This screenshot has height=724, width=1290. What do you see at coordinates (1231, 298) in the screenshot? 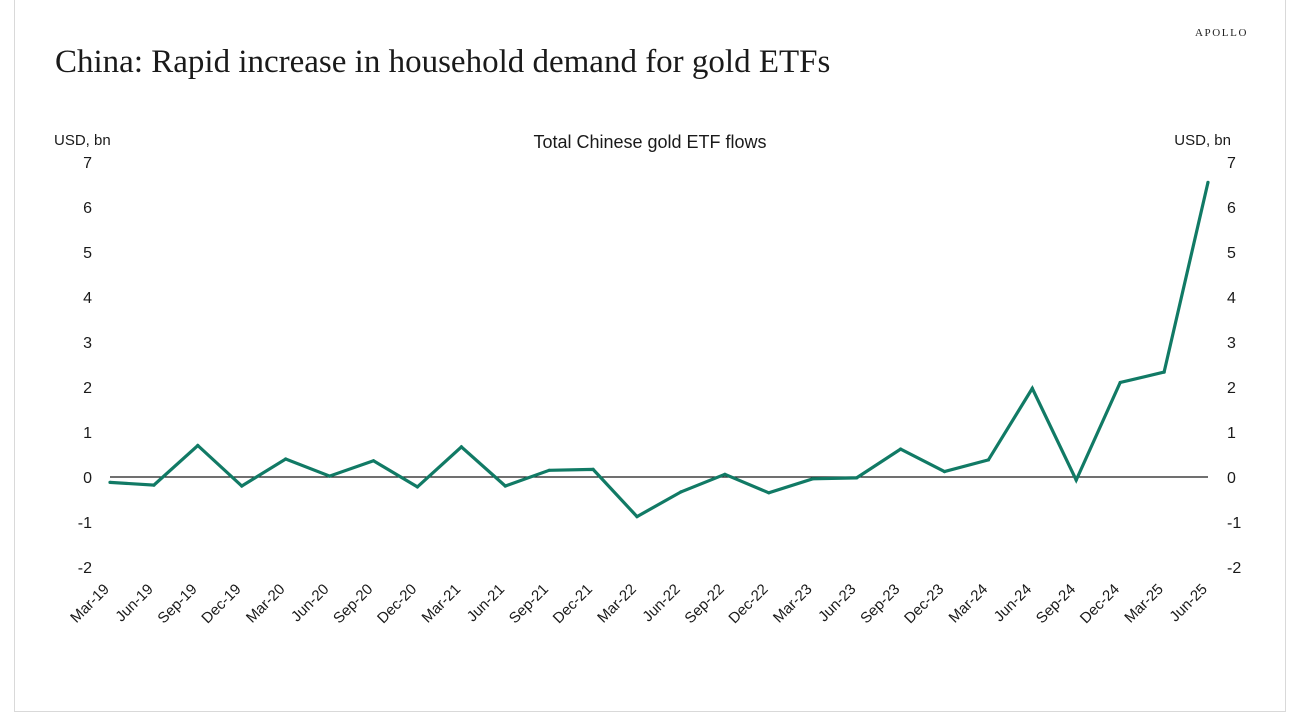
I see `y-tick-label-right: 4` at bounding box center [1231, 298].